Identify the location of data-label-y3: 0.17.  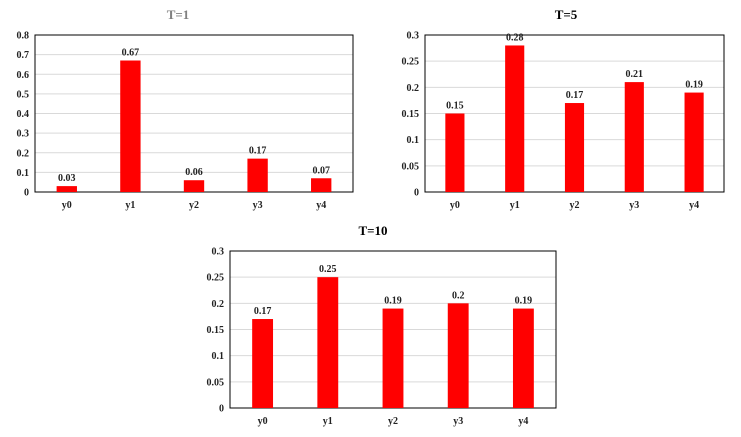
(258, 151).